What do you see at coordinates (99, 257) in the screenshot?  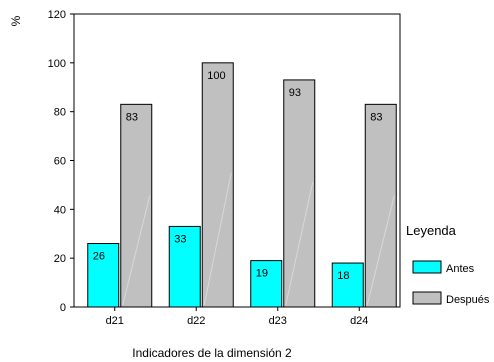 I see `data-label: 26` at bounding box center [99, 257].